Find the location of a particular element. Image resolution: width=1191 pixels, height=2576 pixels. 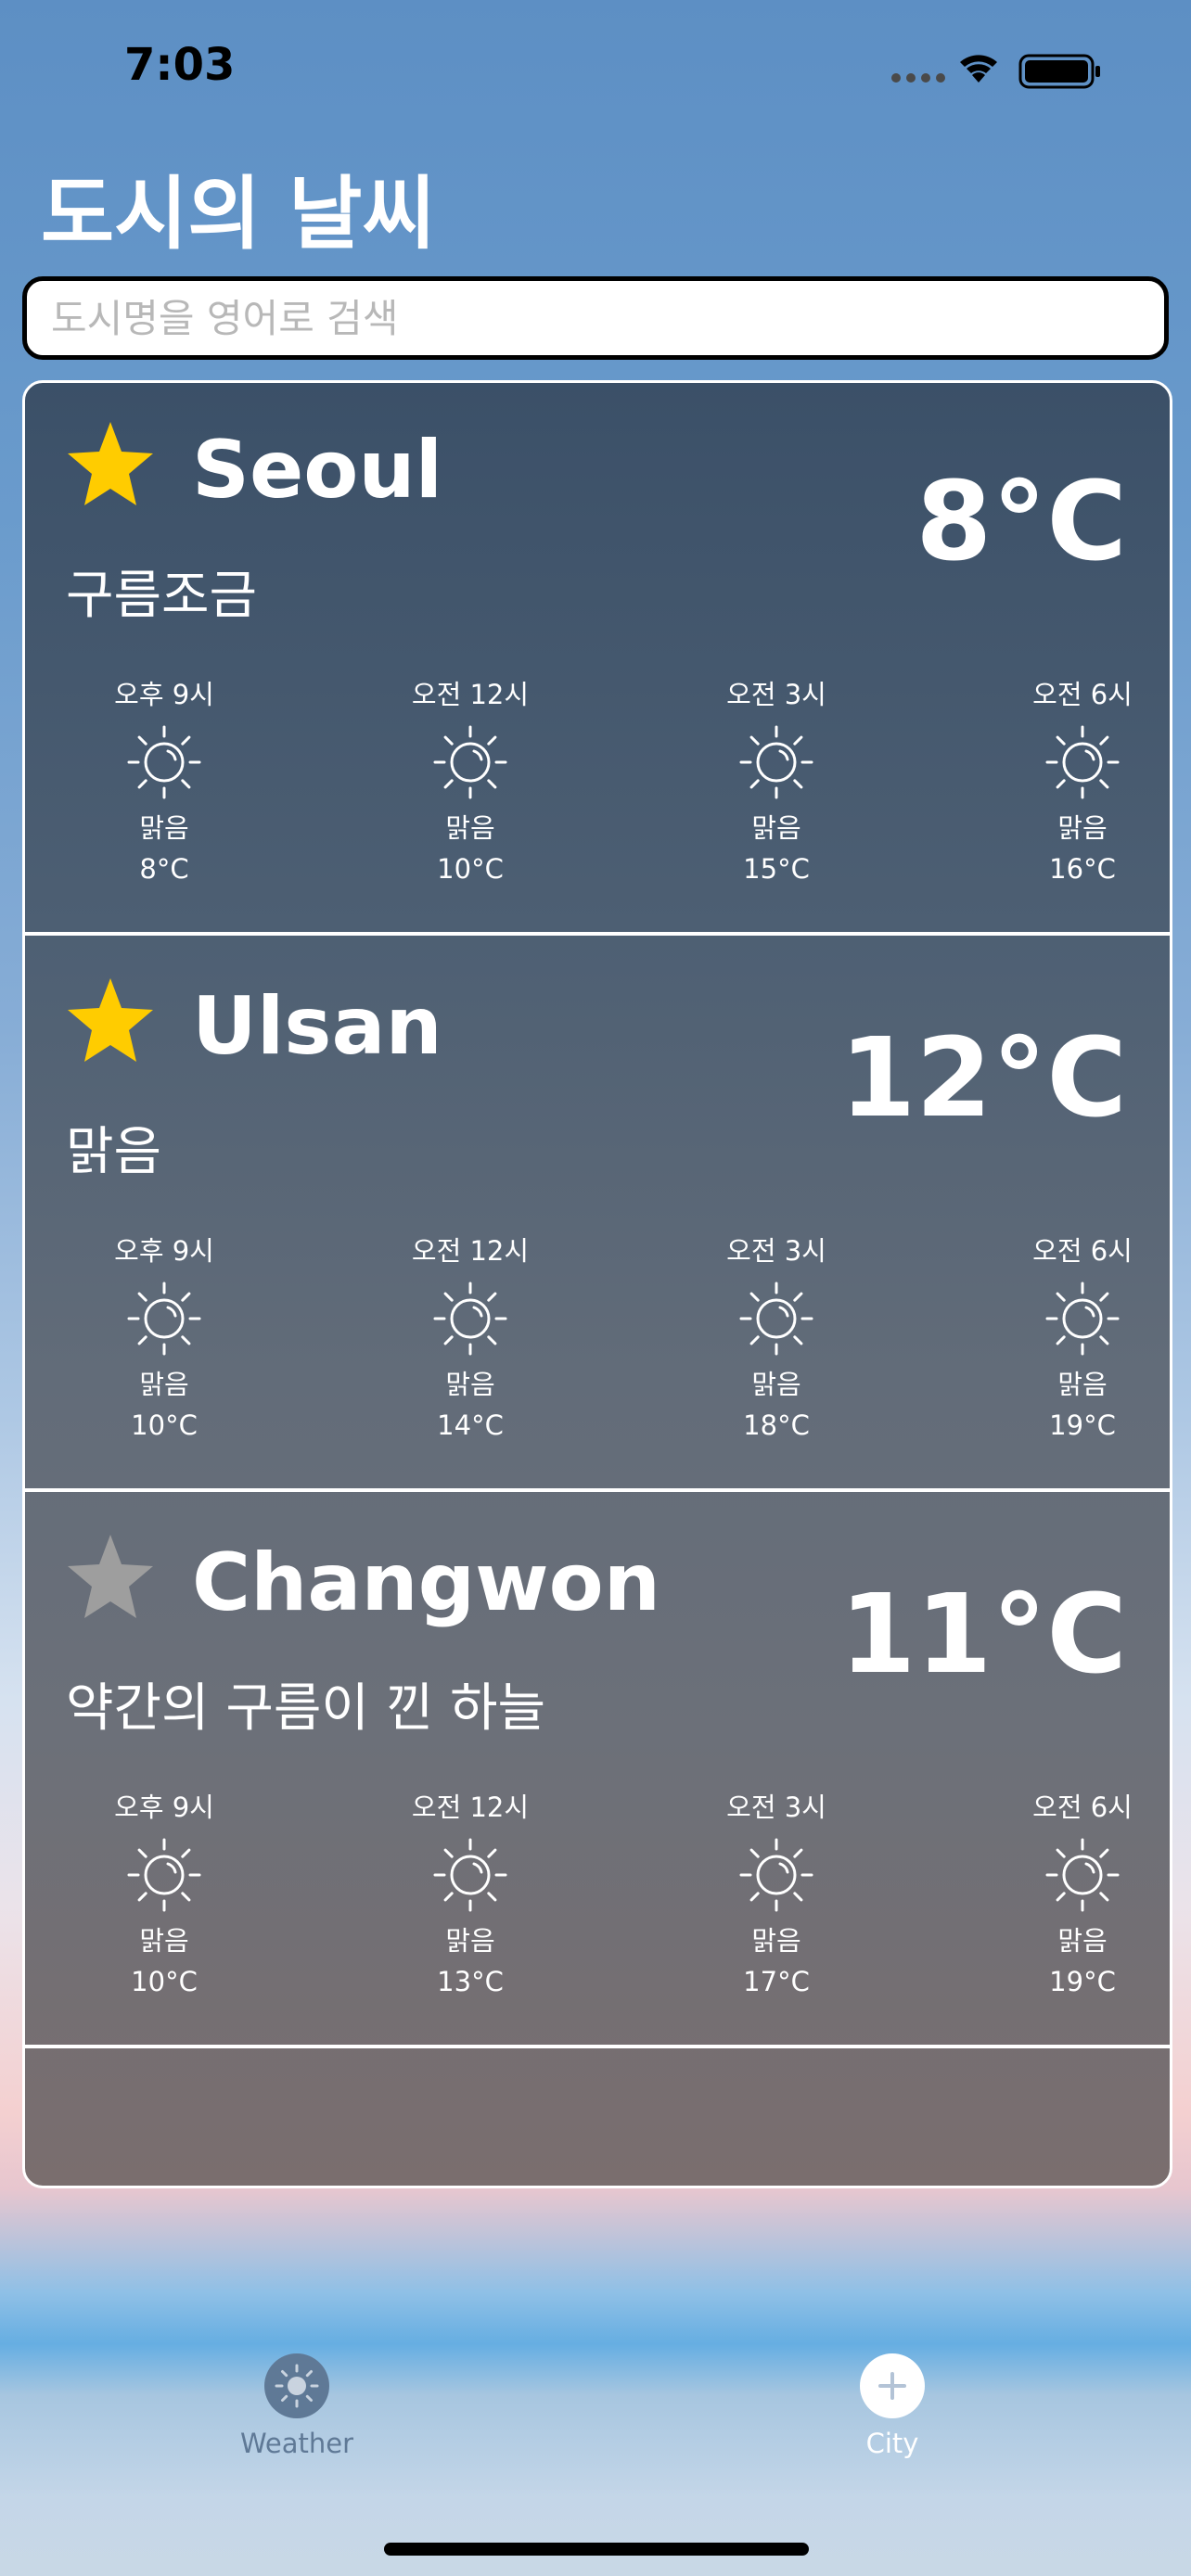

battery-icon is located at coordinates (1059, 71).